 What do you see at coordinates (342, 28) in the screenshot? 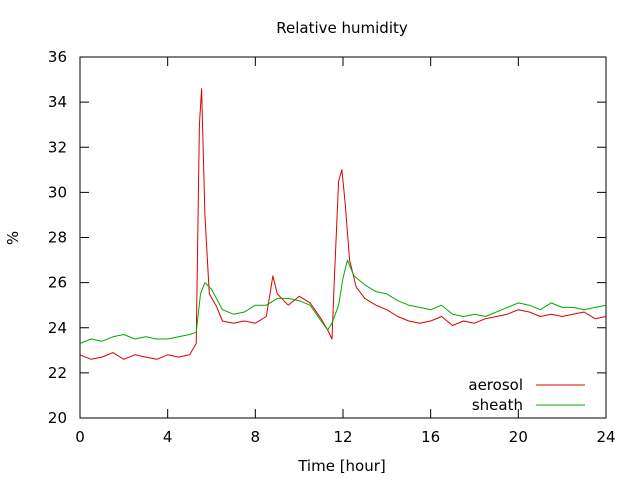
I see `chart-title: Relative humidity` at bounding box center [342, 28].